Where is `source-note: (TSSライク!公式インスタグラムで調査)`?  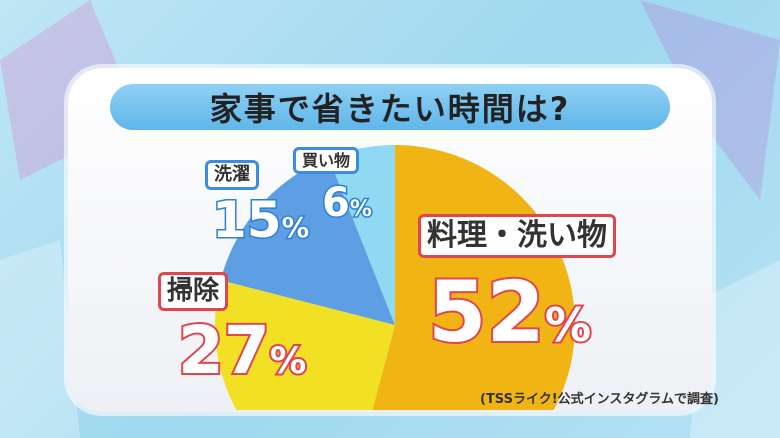 source-note: (TSSライク!公式インスタグラムで調査) is located at coordinates (599, 399).